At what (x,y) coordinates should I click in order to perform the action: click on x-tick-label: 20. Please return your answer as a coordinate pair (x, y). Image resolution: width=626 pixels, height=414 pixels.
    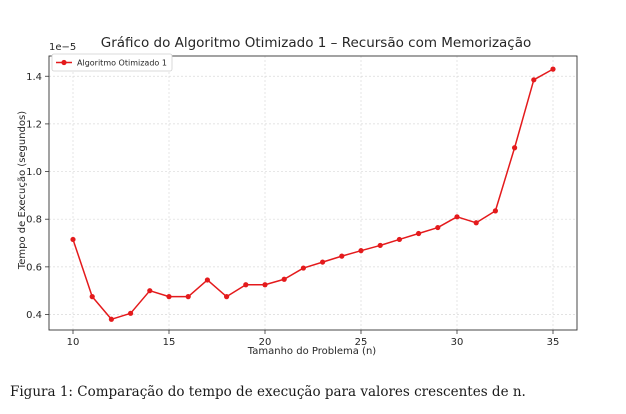
    Looking at the image, I should click on (265, 342).